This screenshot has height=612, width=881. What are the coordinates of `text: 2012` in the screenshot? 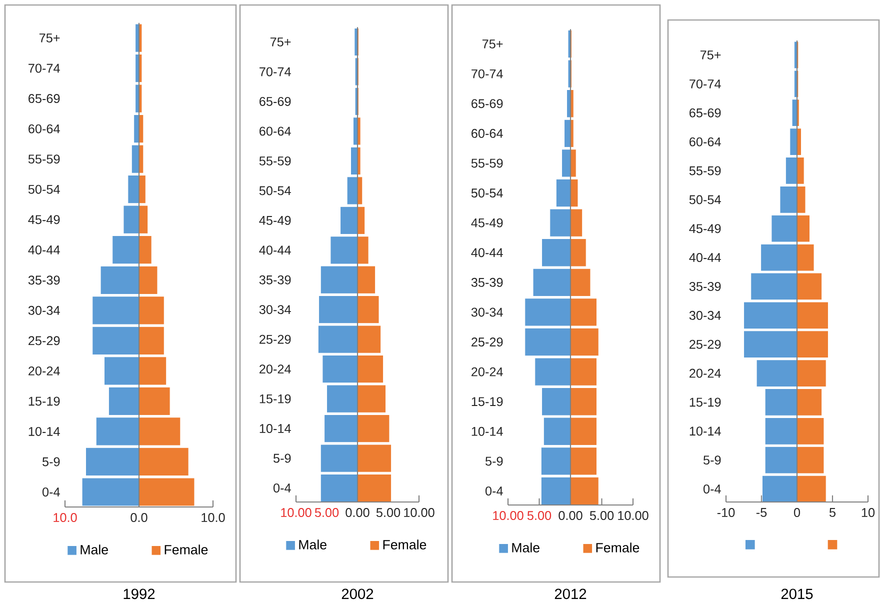 It's located at (570, 594).